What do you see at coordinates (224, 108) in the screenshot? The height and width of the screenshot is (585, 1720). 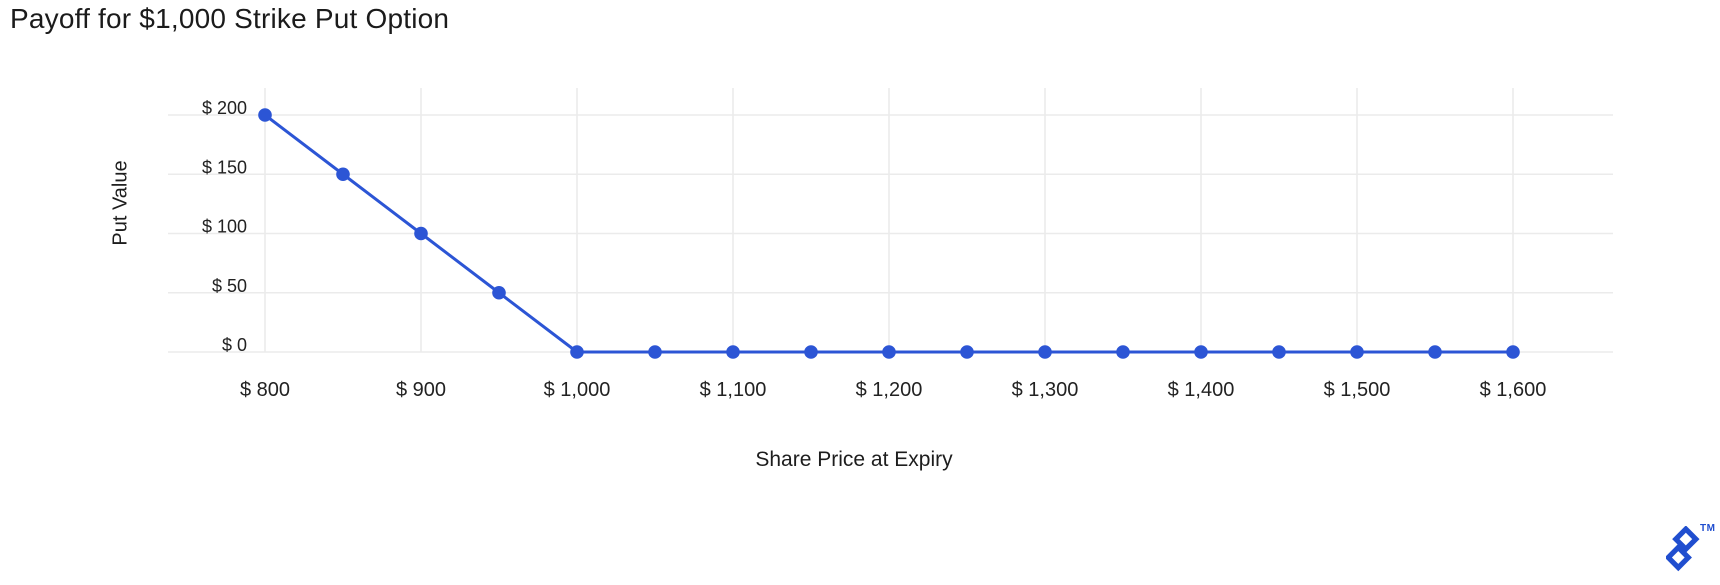 I see `y-tick-label: $ 200` at bounding box center [224, 108].